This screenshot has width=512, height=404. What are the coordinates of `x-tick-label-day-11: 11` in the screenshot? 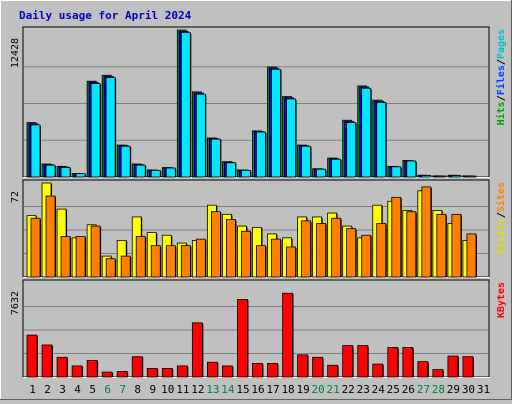 It's located at (182, 389).